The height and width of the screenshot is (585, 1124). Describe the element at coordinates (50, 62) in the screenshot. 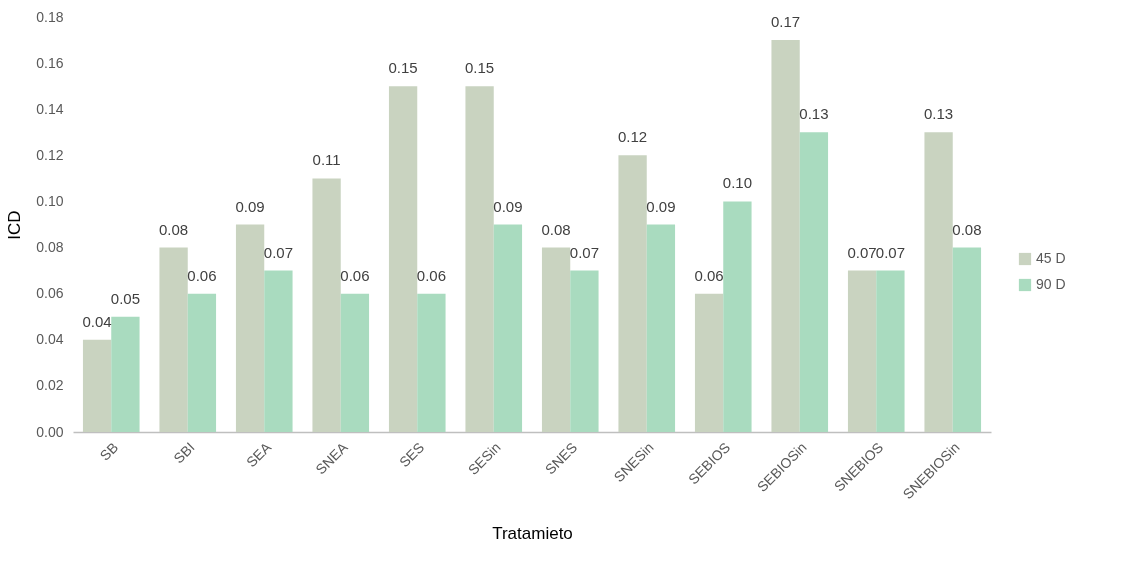

I see `y-tick-label: 0.16` at that location.